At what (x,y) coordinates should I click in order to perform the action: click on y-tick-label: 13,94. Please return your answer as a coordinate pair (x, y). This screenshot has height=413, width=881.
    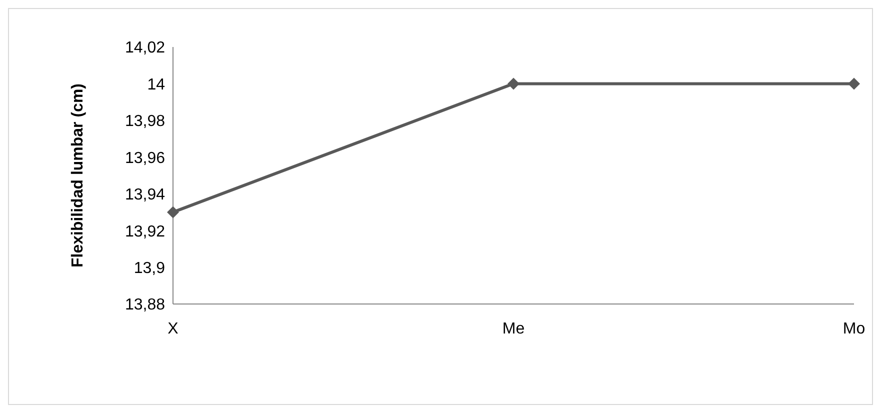
    Looking at the image, I should click on (145, 195).